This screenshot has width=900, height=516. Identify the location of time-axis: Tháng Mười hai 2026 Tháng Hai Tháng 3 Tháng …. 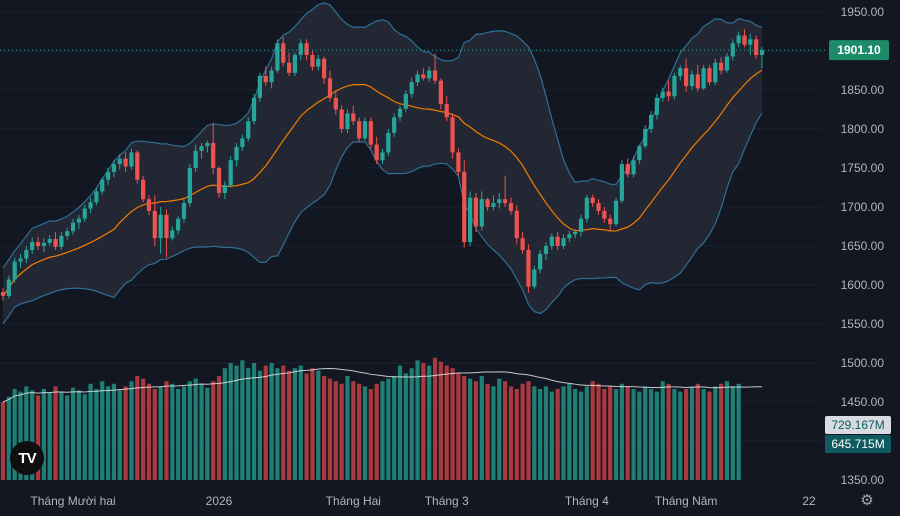
(423, 501).